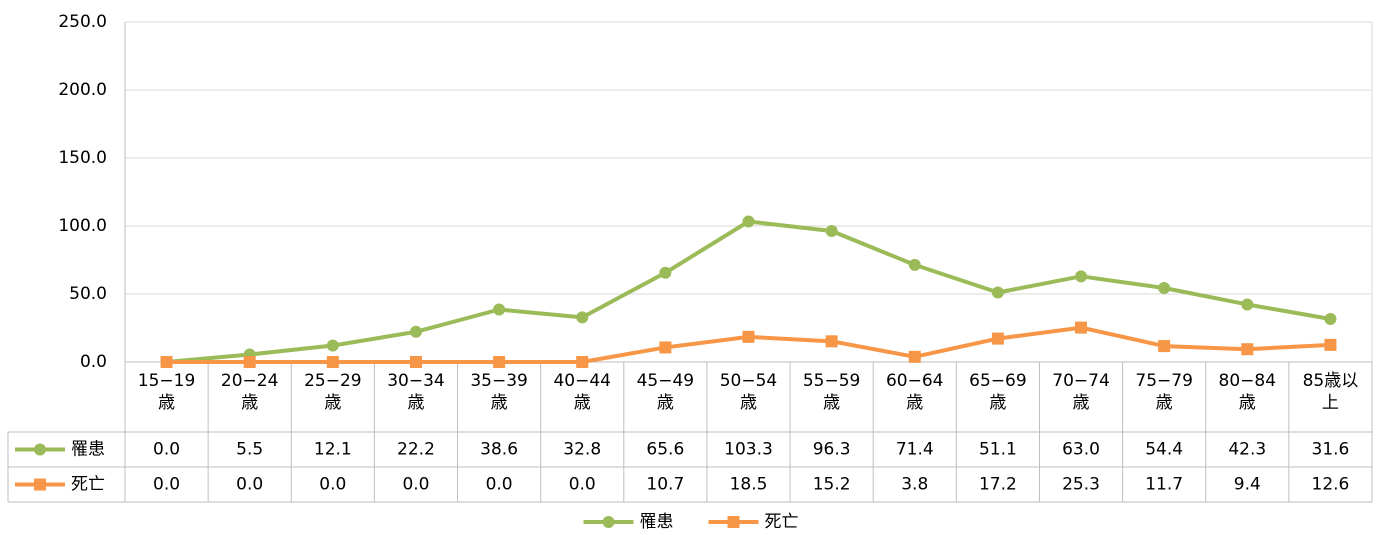 The height and width of the screenshot is (535, 1383). What do you see at coordinates (582, 392) in the screenshot?
I see `x-tick-label: 40−44歳` at bounding box center [582, 392].